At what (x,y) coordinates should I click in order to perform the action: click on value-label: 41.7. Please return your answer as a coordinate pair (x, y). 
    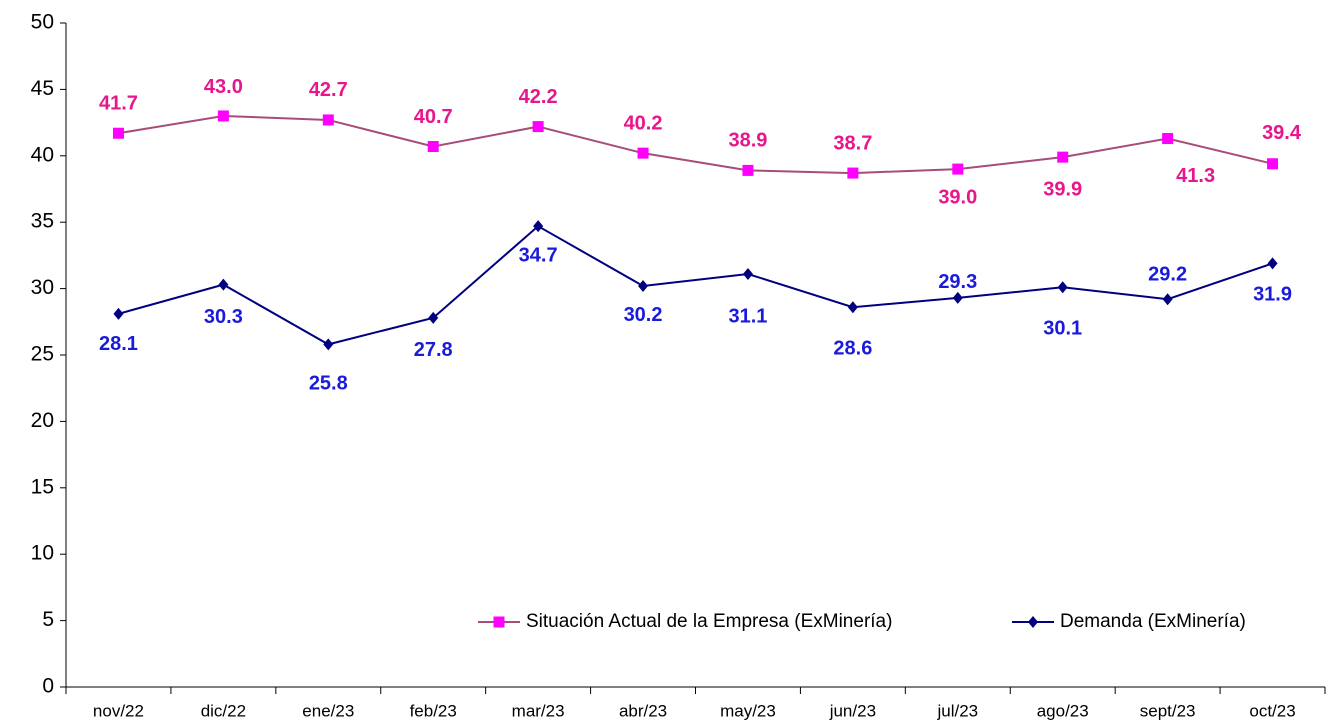
    Looking at the image, I should click on (118, 104).